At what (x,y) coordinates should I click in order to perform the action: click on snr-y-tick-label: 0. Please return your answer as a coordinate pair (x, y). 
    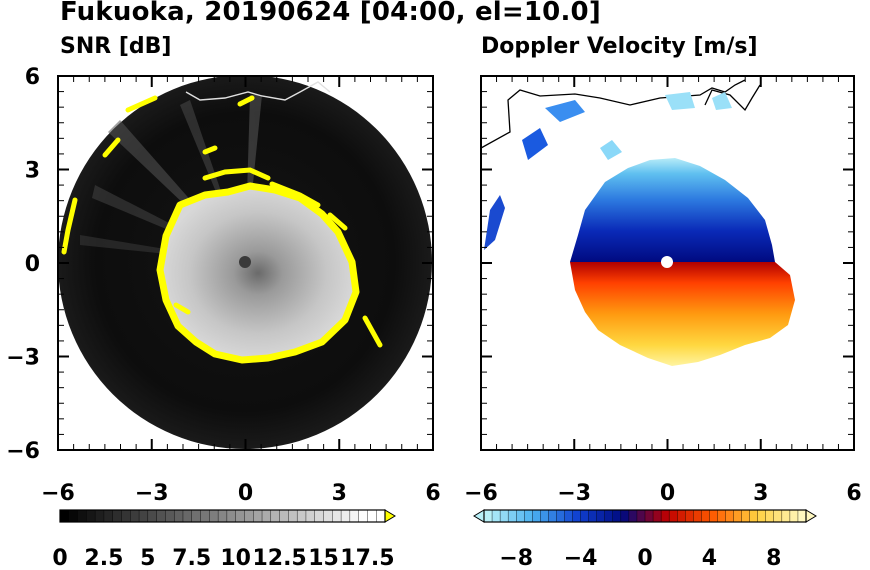
    Looking at the image, I should click on (32, 264).